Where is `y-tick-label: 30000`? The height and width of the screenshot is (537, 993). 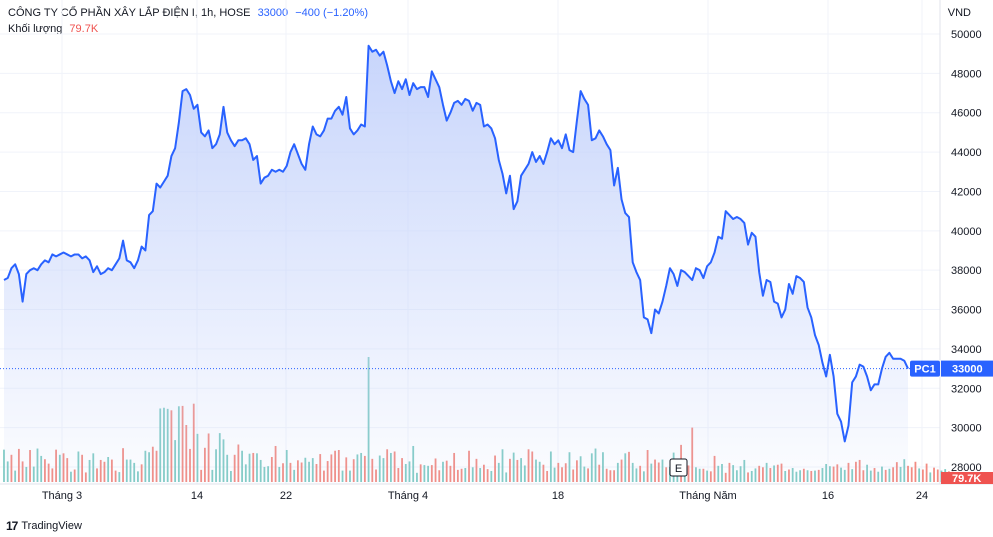
y-tick-label: 30000 is located at coordinates (966, 429).